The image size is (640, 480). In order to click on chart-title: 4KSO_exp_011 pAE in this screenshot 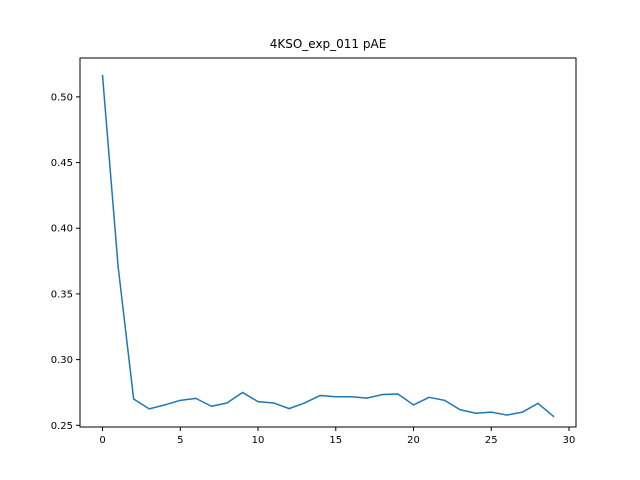, I will do `click(328, 44)`.